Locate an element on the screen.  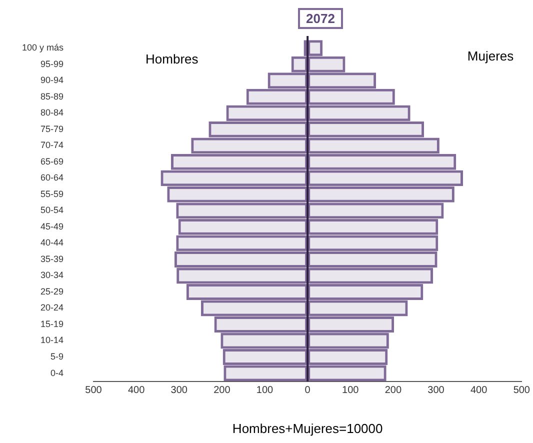
annotation: Mujeres is located at coordinates (490, 56).